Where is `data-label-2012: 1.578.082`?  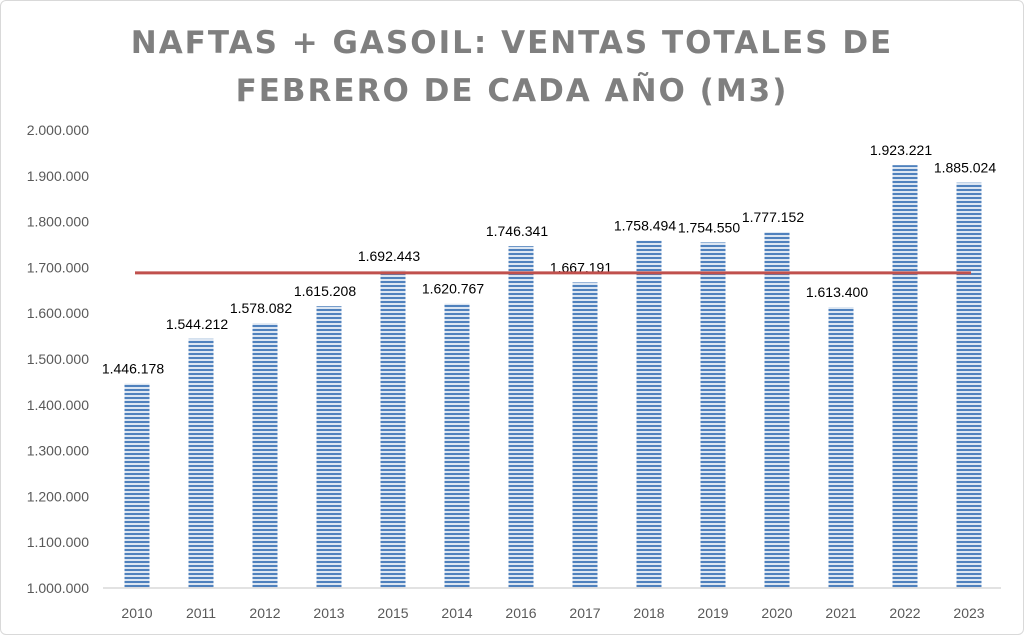
data-label-2012: 1.578.082 is located at coordinates (261, 308).